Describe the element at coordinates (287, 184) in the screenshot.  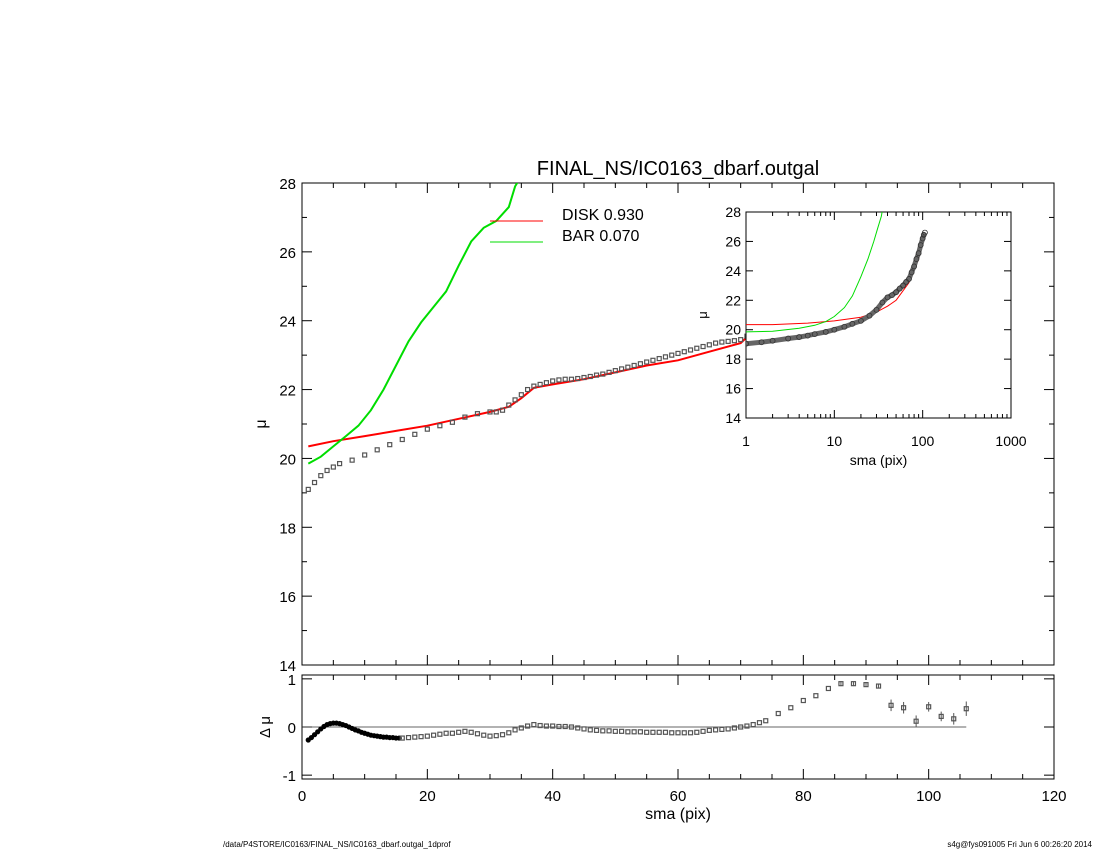
I see `main-y-tick-label-7: 28` at that location.